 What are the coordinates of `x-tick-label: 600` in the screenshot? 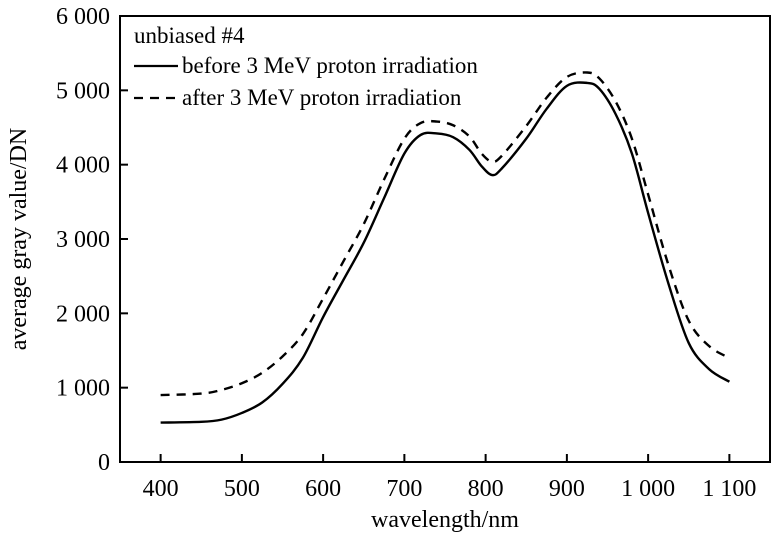 It's located at (323, 489).